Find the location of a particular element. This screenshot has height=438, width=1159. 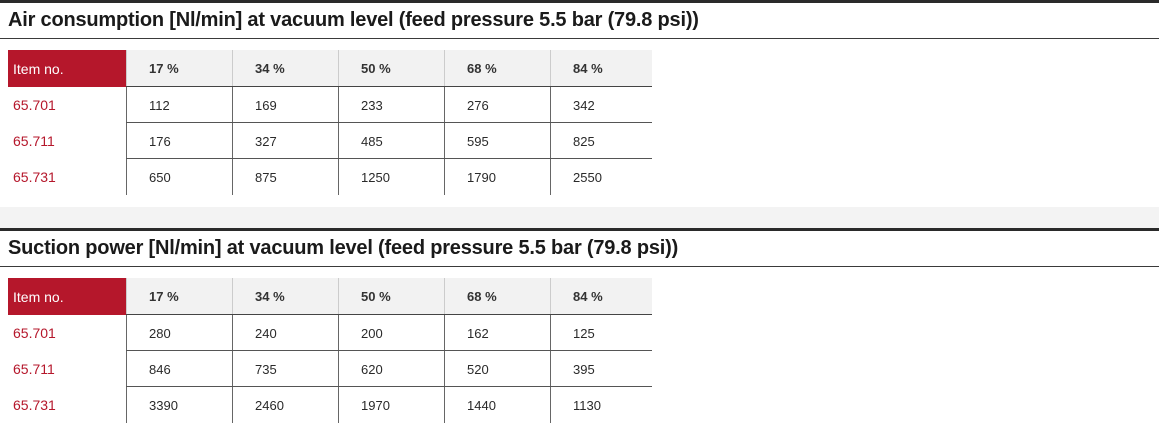

table-cell: 485 is located at coordinates (391, 141).